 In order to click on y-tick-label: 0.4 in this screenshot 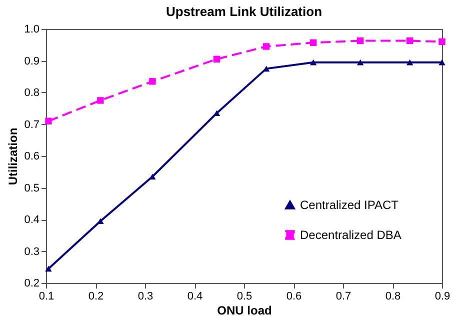, I will do `click(32, 220)`.